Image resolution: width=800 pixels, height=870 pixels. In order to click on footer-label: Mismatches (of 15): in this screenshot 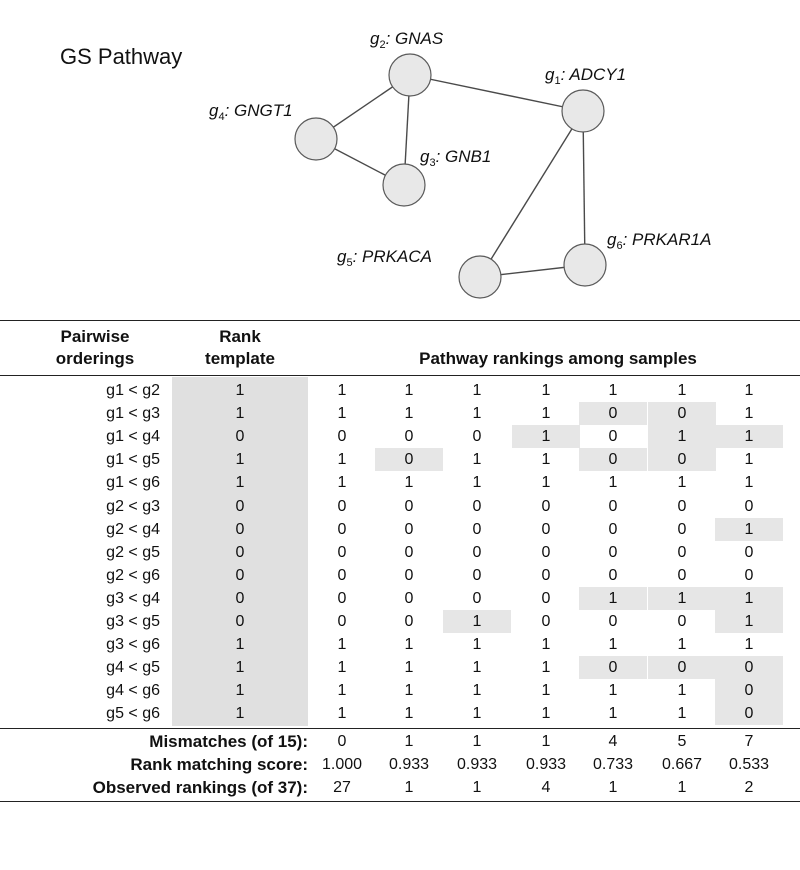, I will do `click(228, 741)`.